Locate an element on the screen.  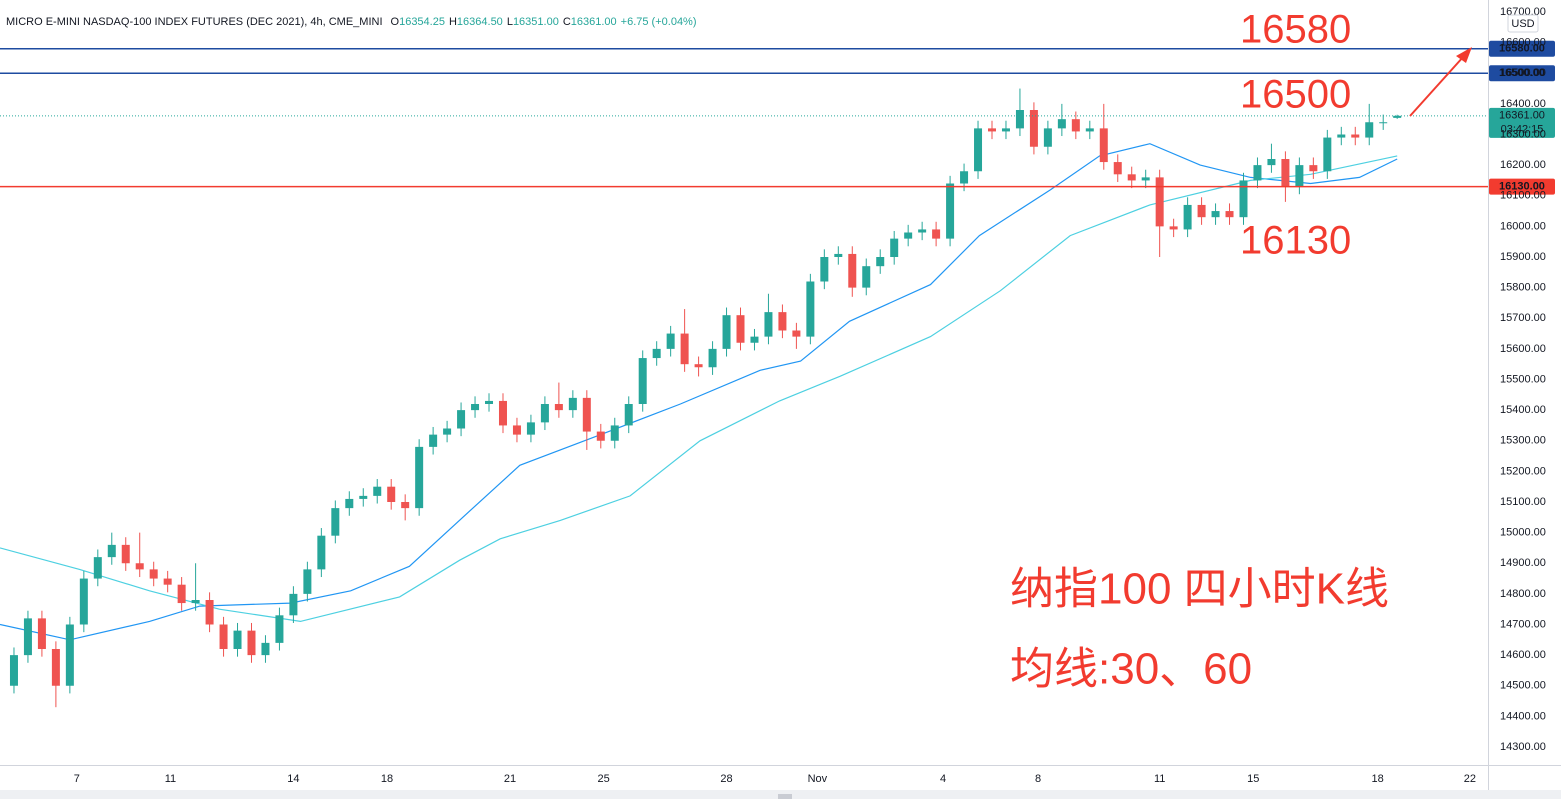
ohlc-key: H is located at coordinates (453, 22).